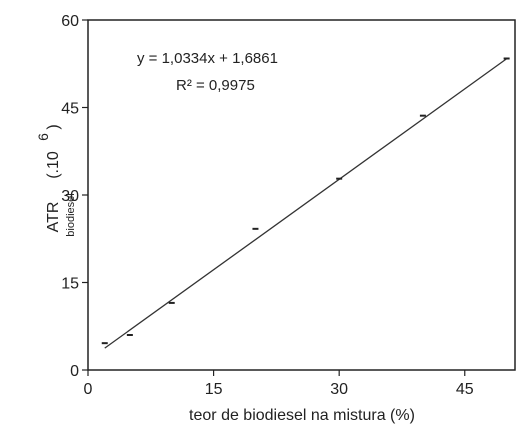  Describe the element at coordinates (70, 196) in the screenshot. I see `y-tick-label: 30` at that location.